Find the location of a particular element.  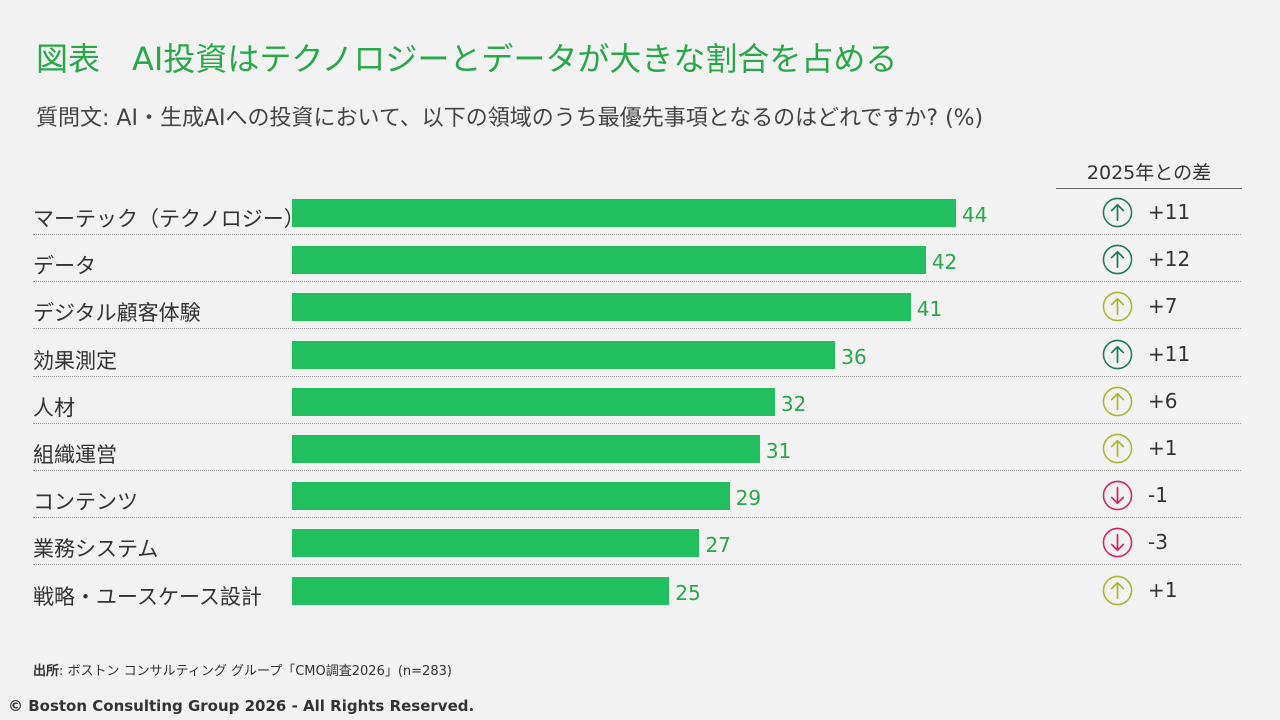

bar-value-label: 25 is located at coordinates (688, 592).